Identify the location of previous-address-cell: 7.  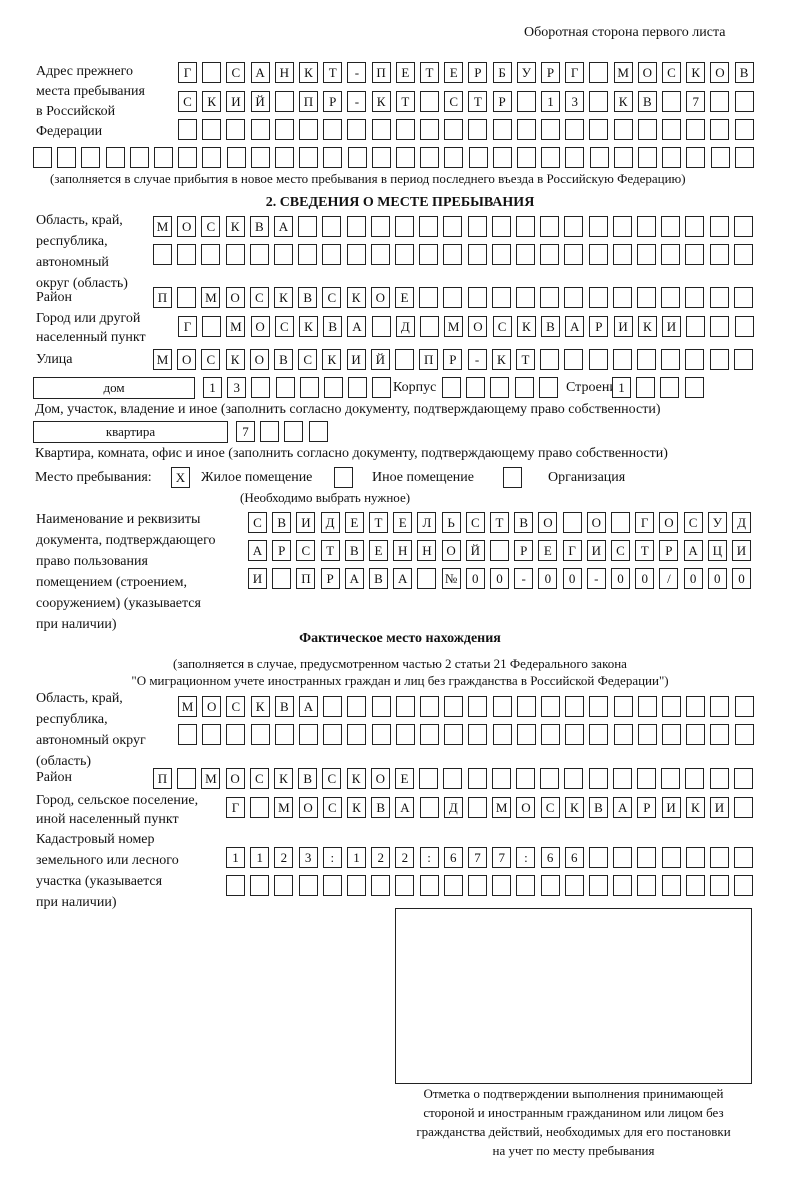
(696, 101).